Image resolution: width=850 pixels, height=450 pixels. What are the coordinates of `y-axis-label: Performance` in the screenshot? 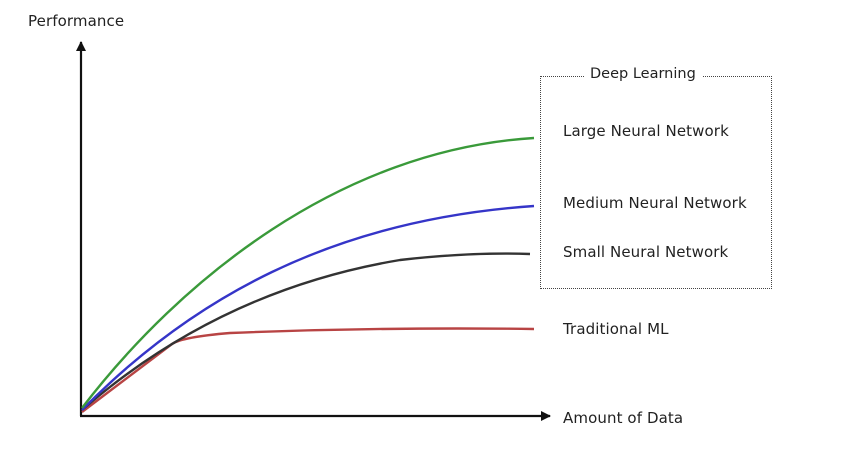 It's located at (76, 21).